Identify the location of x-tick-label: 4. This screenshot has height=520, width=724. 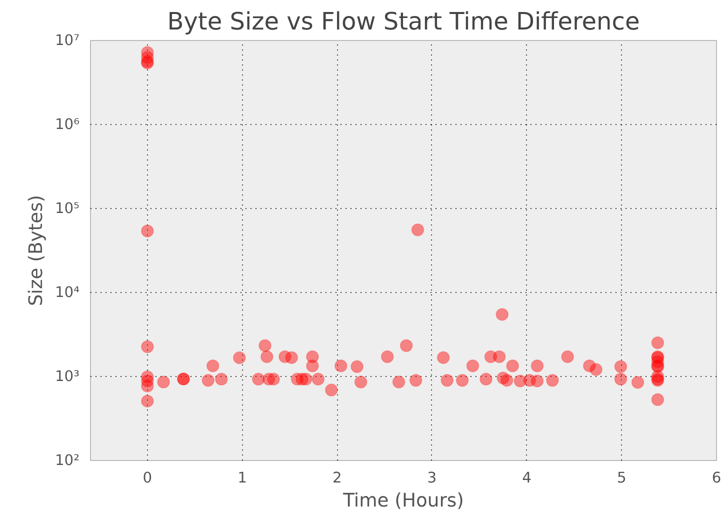
(527, 478).